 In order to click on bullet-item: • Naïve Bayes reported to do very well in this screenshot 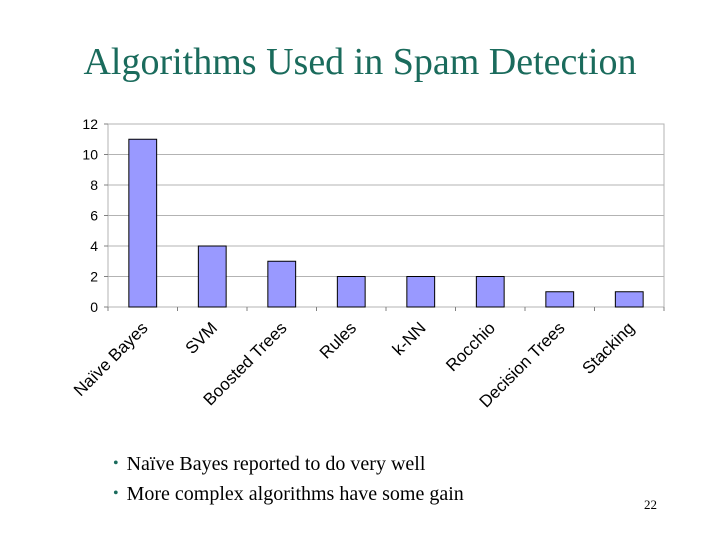, I will do `click(269, 464)`.